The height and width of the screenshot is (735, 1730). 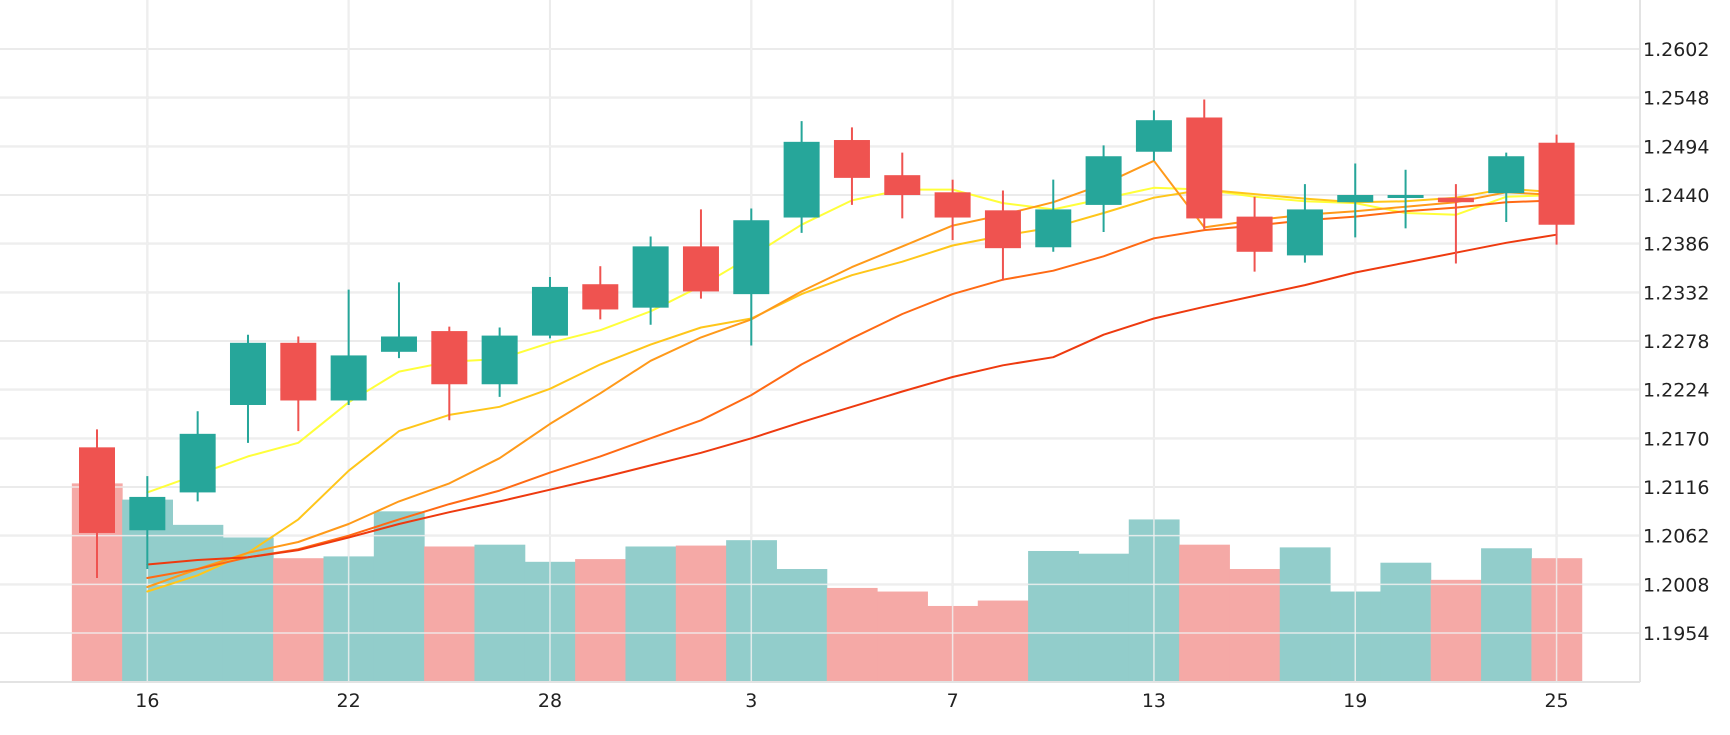 What do you see at coordinates (550, 701) in the screenshot?
I see `x-tick-label: 28` at bounding box center [550, 701].